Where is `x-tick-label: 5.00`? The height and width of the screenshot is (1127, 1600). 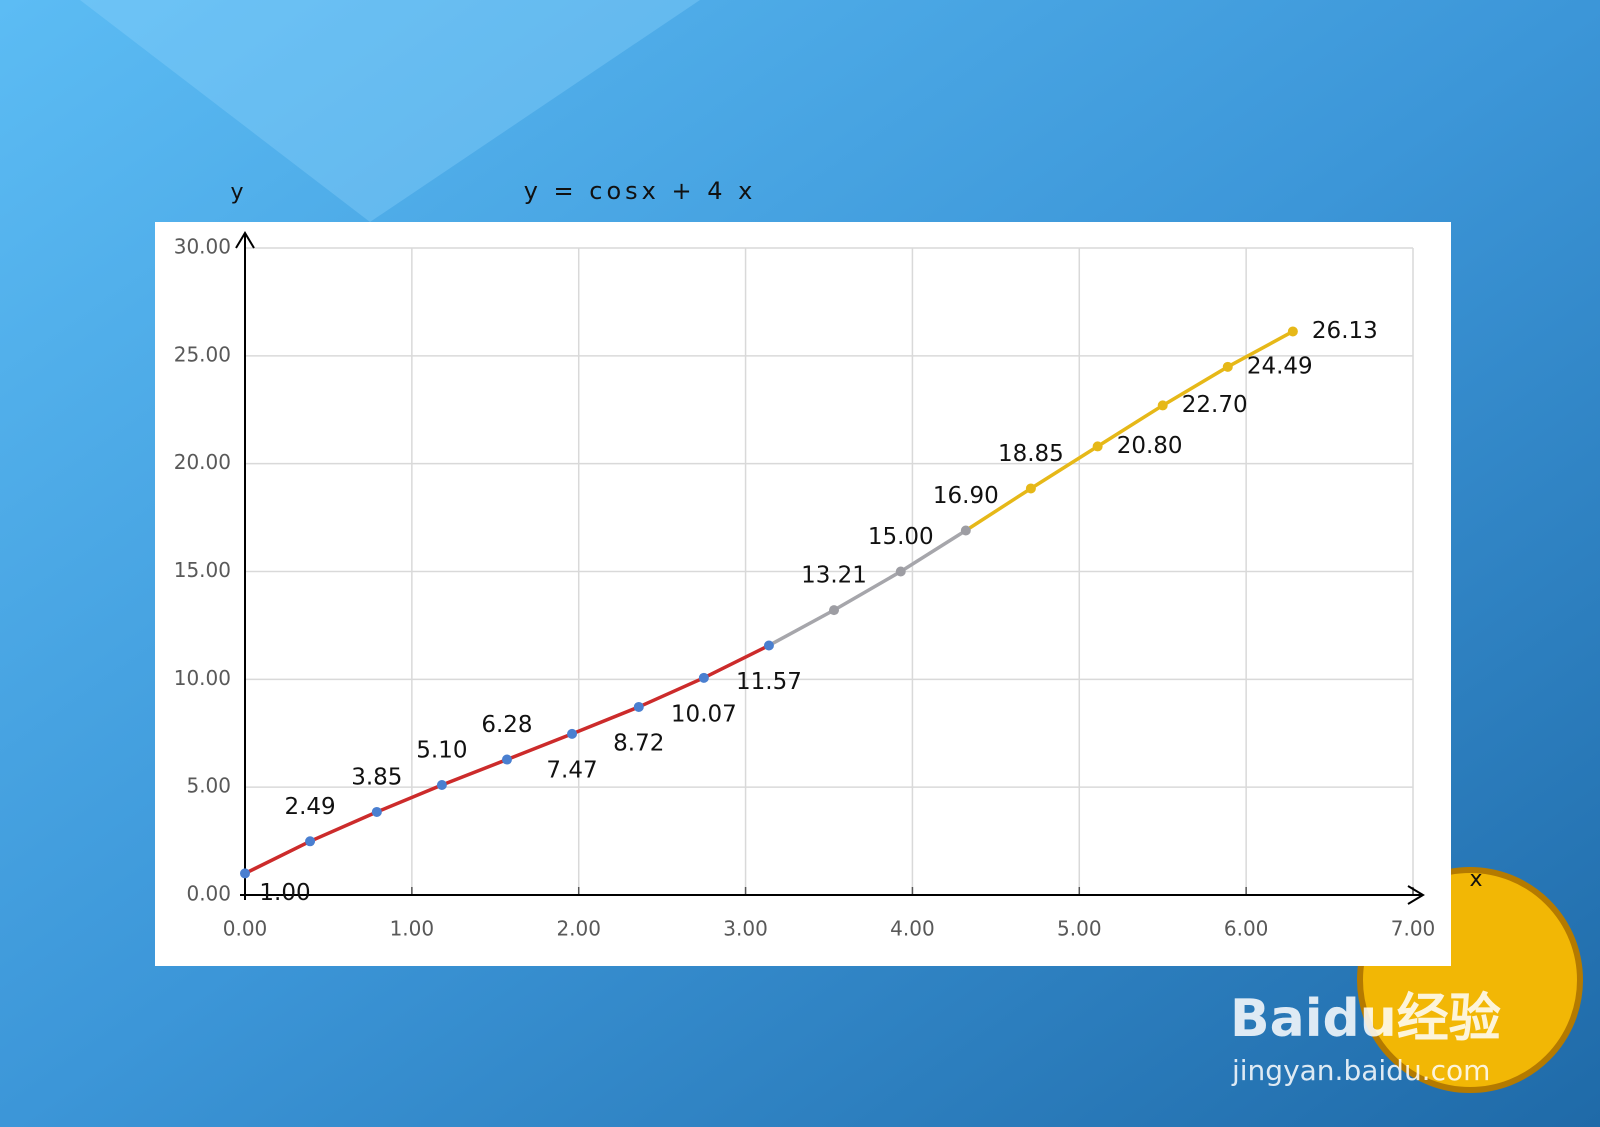
x-tick-label: 5.00 is located at coordinates (1079, 929).